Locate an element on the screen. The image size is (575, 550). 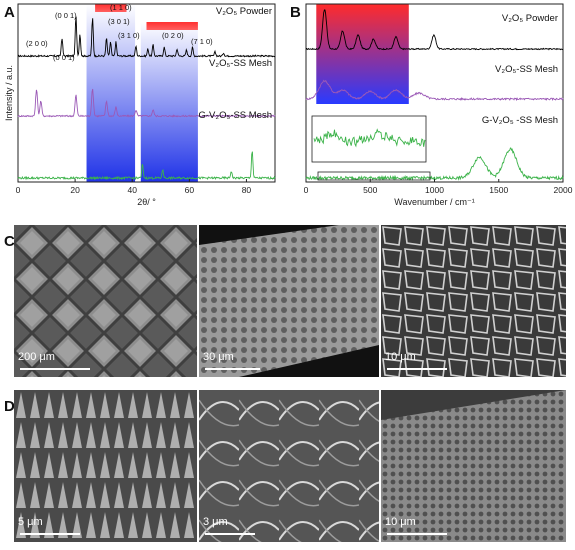
sem-image-d1: 5 μm is located at coordinates (105, 466).